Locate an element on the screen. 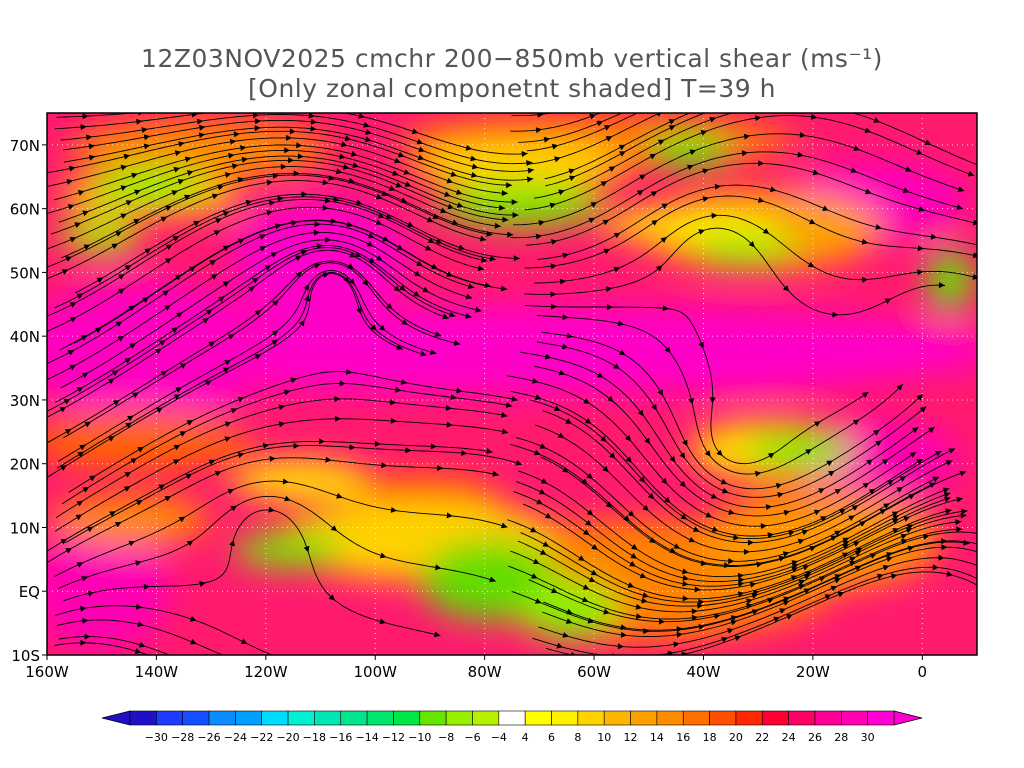 The image size is (1024, 768). lon-tick-label: 100W is located at coordinates (376, 672).